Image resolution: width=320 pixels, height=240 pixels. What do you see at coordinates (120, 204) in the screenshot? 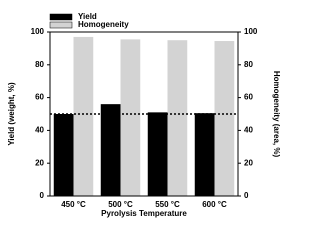
I see `x-tick-label: 500 °C` at bounding box center [120, 204].